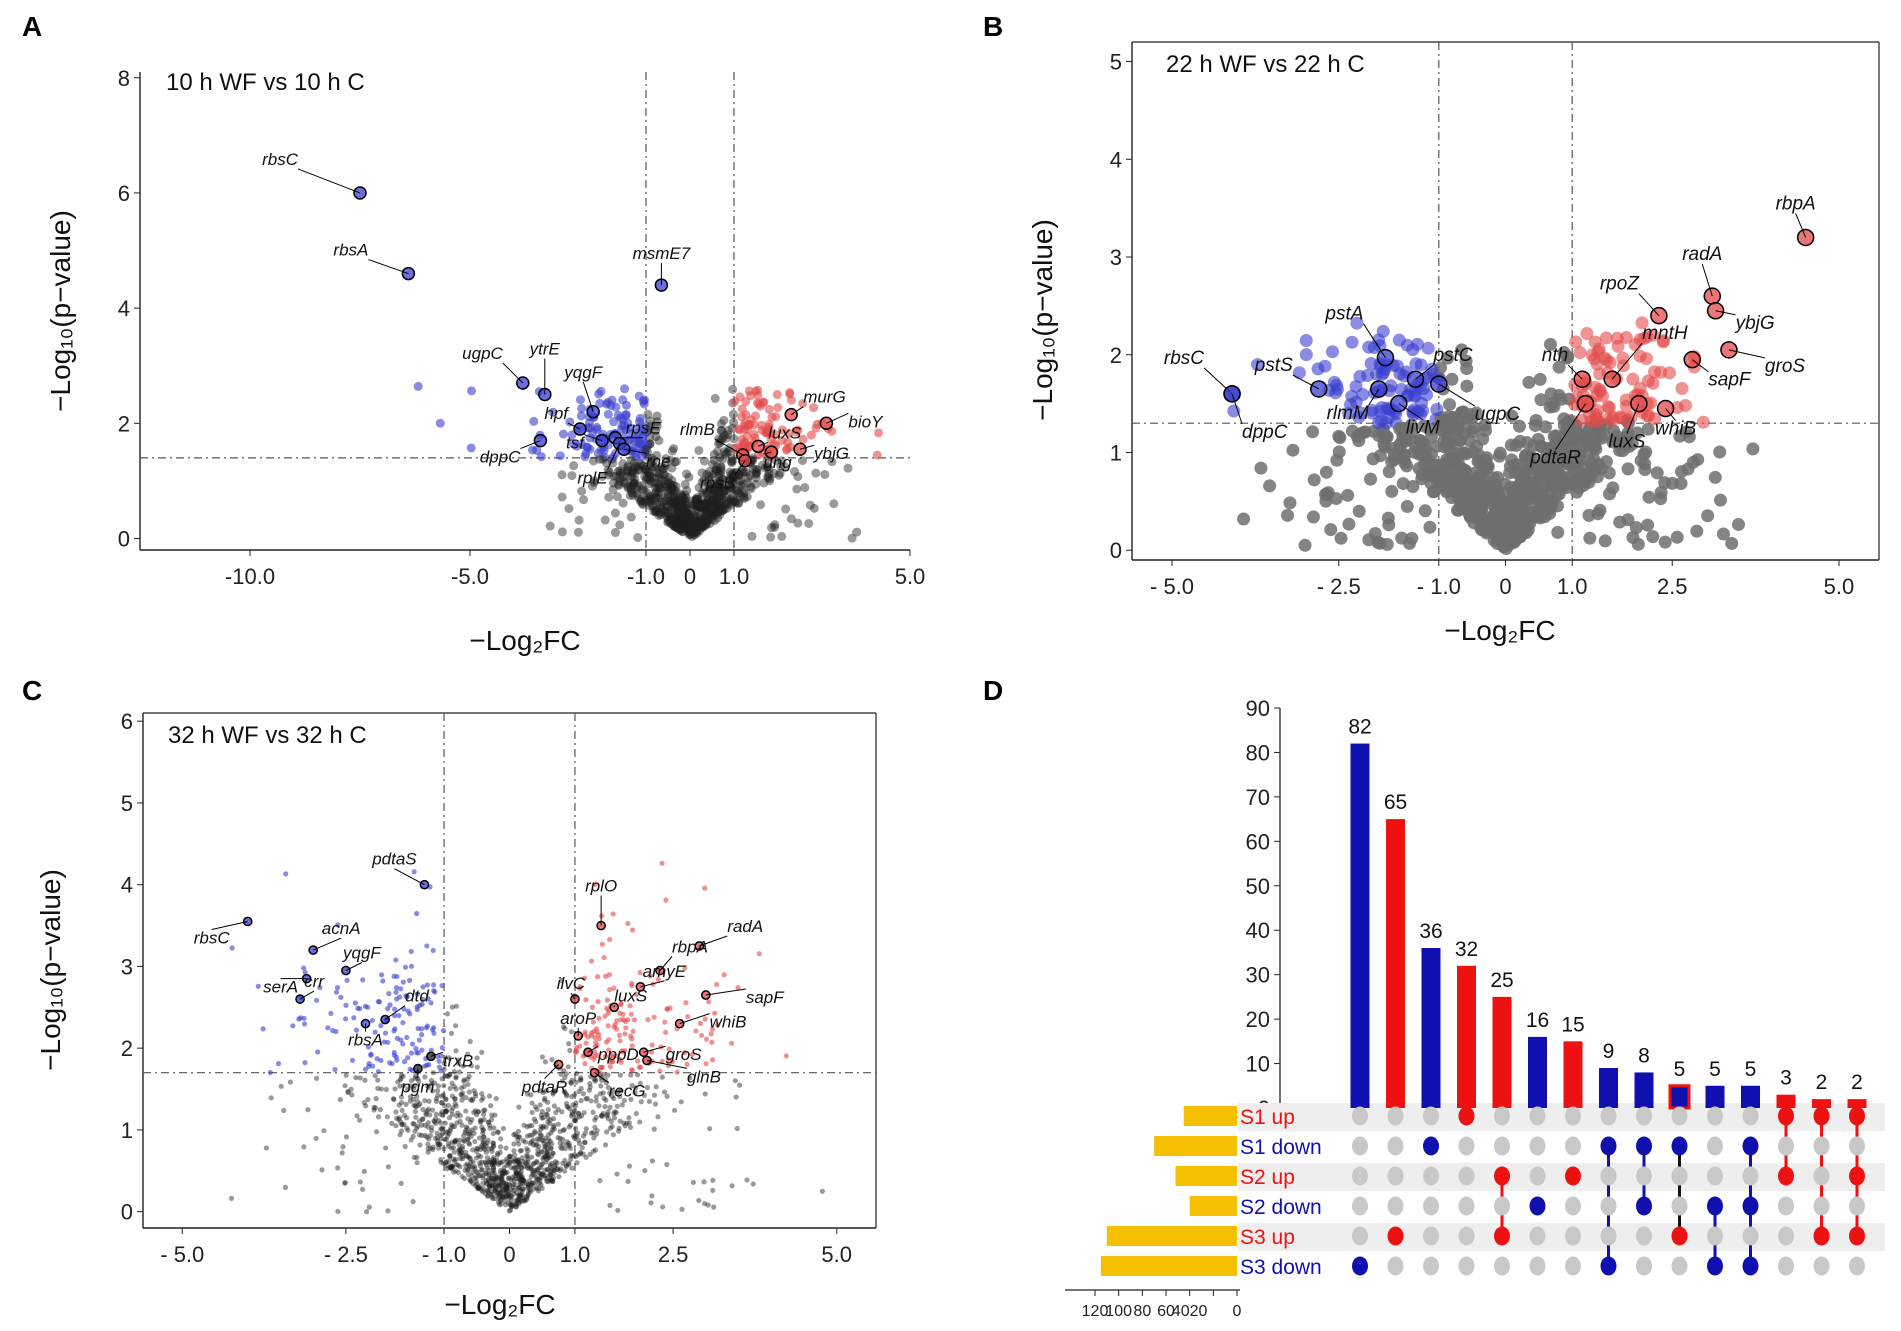  I want to click on upset-y-tick-label: 20, so click(1258, 1019).